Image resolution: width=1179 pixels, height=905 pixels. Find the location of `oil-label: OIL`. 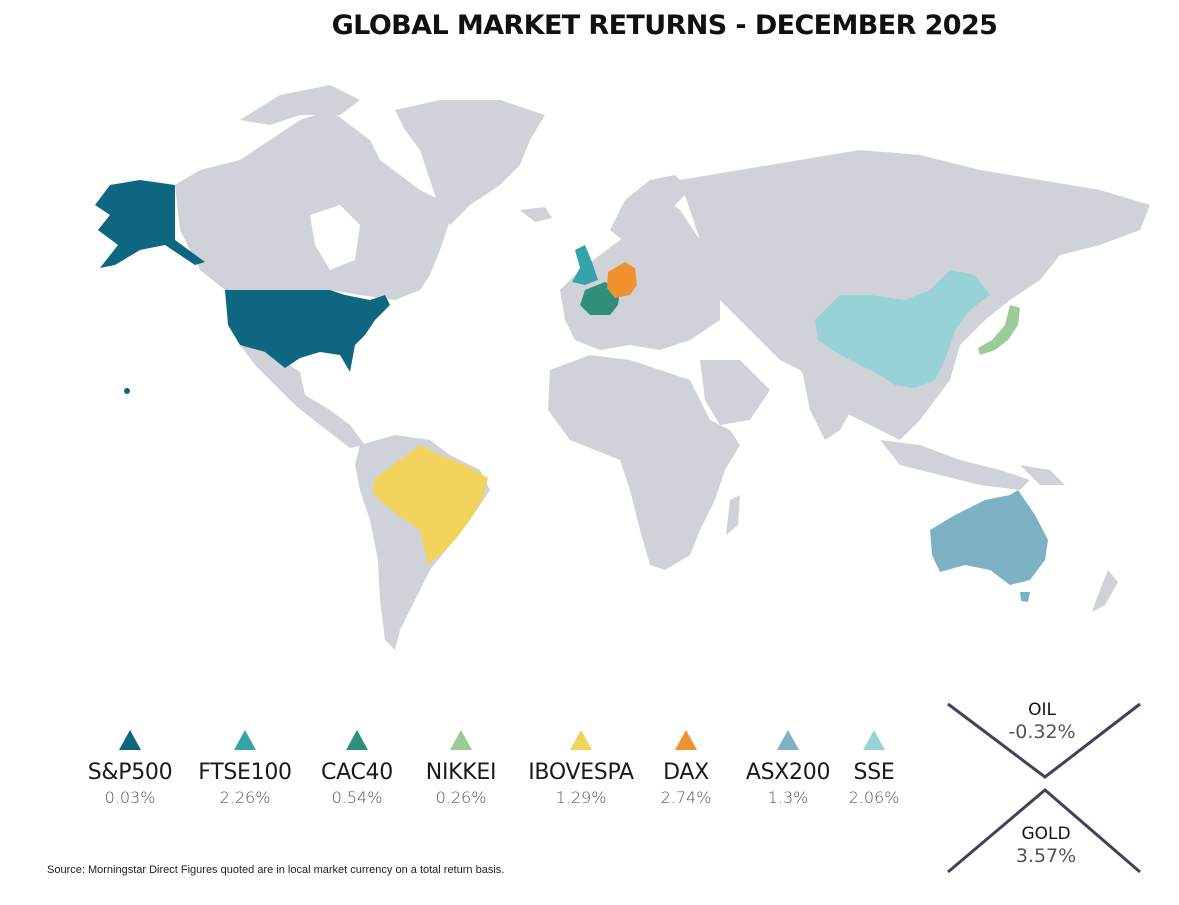

oil-label: OIL is located at coordinates (1042, 710).